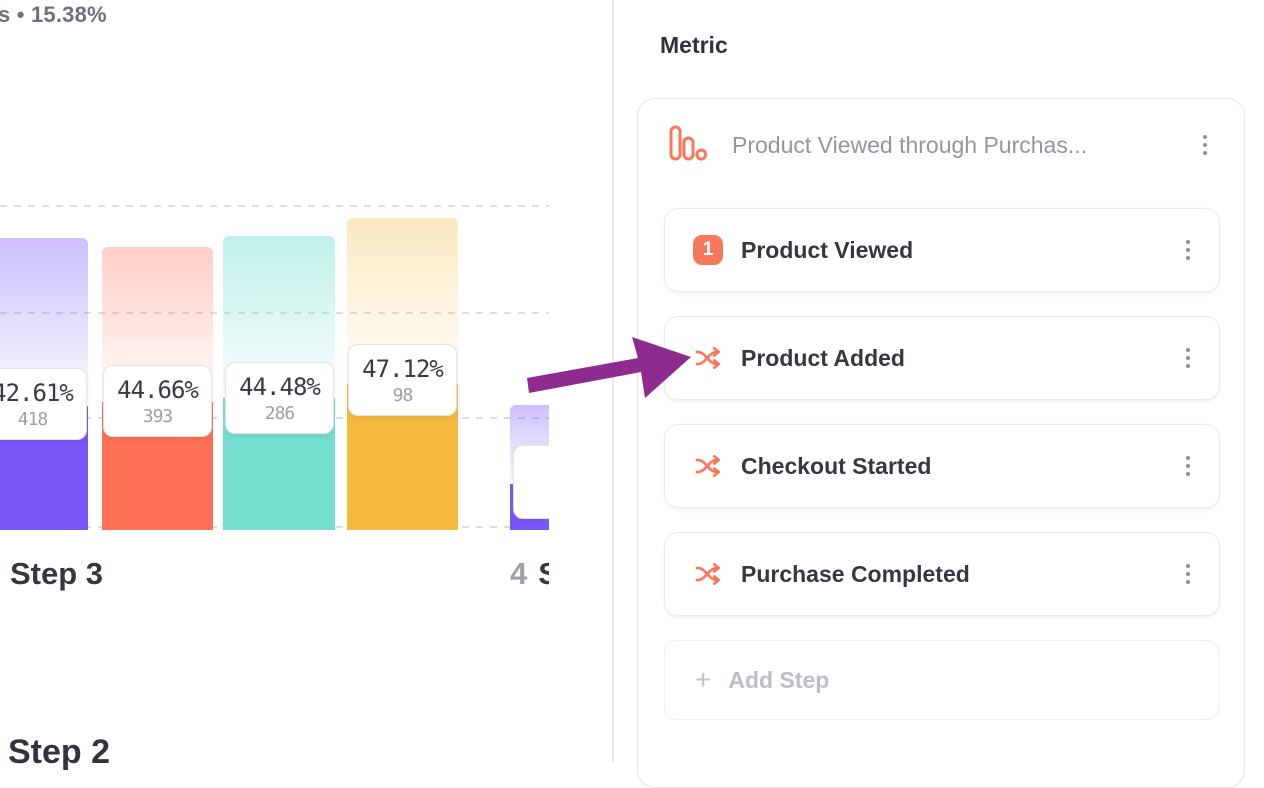 The width and height of the screenshot is (1264, 788). What do you see at coordinates (827, 249) in the screenshot?
I see `step-label: Product Viewed` at bounding box center [827, 249].